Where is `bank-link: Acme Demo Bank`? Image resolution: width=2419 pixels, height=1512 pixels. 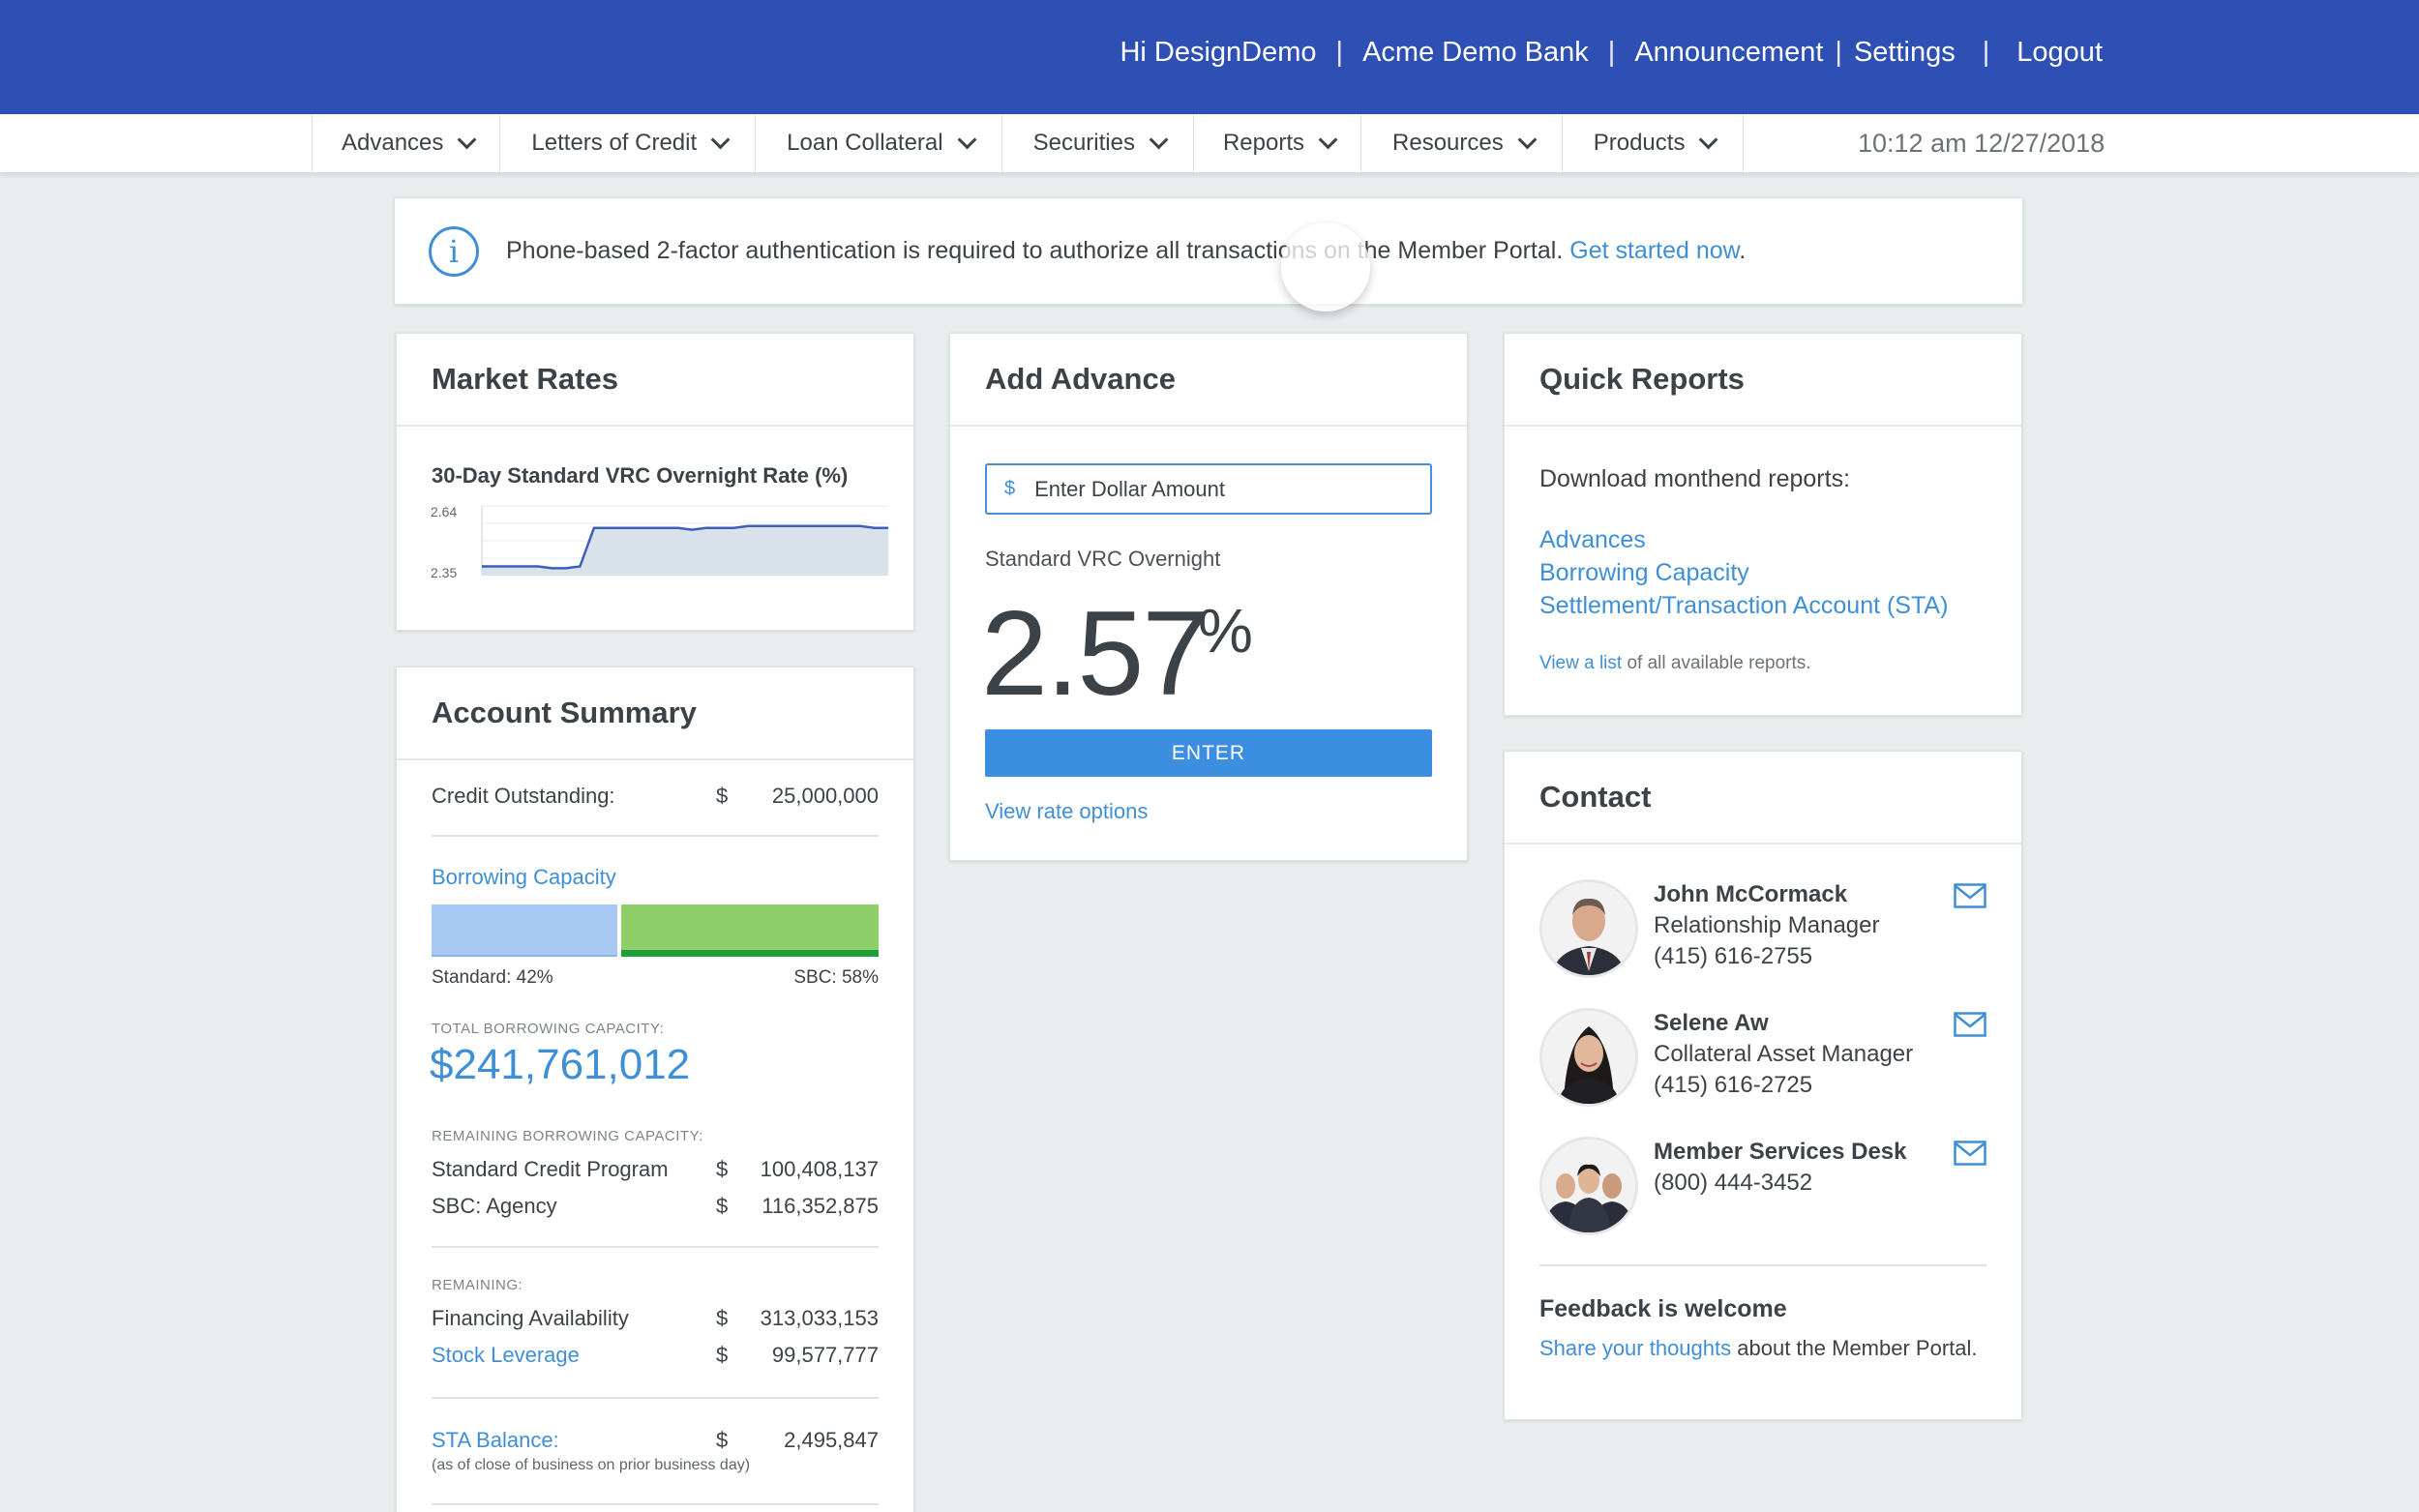
bank-link: Acme Demo Bank is located at coordinates (1476, 52).